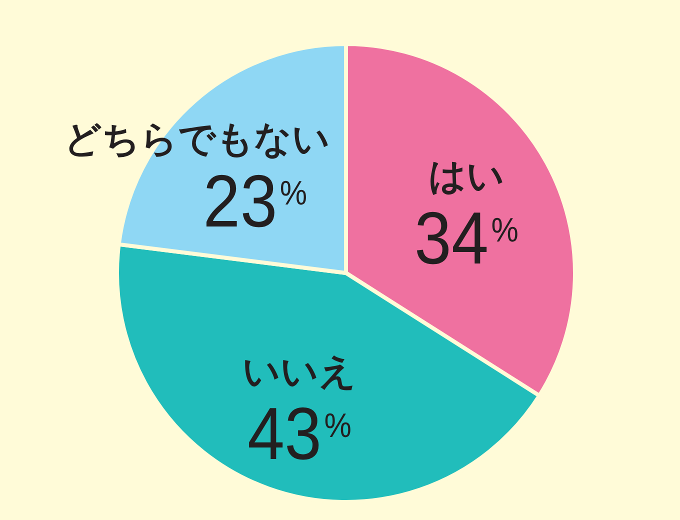 This screenshot has width=680, height=520. What do you see at coordinates (255, 200) in the screenshot?
I see `data-label: 23%` at bounding box center [255, 200].